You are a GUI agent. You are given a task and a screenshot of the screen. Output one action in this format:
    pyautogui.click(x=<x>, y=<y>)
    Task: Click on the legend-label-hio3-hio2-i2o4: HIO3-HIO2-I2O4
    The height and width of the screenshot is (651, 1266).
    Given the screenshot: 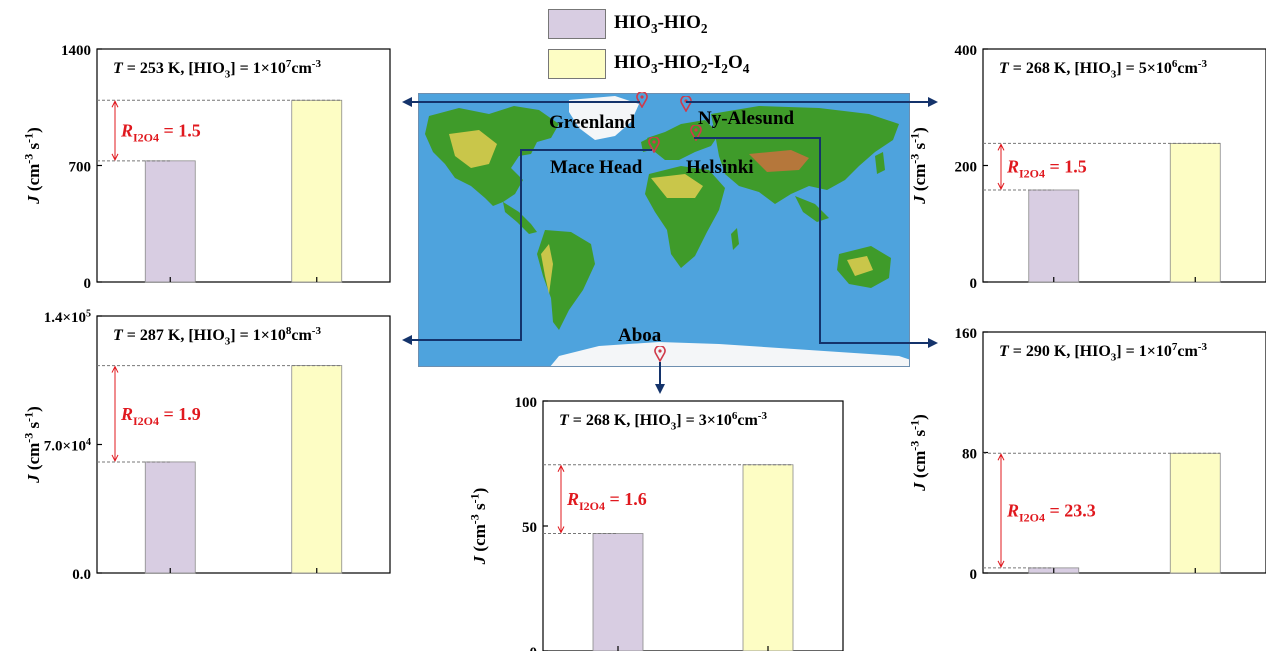 What is the action you would take?
    pyautogui.click(x=682, y=63)
    